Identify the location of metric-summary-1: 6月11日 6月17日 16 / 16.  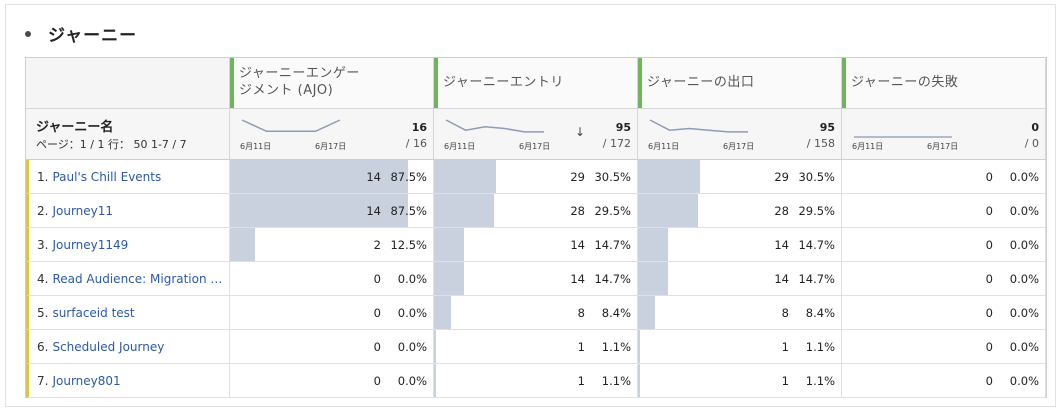
(332, 134).